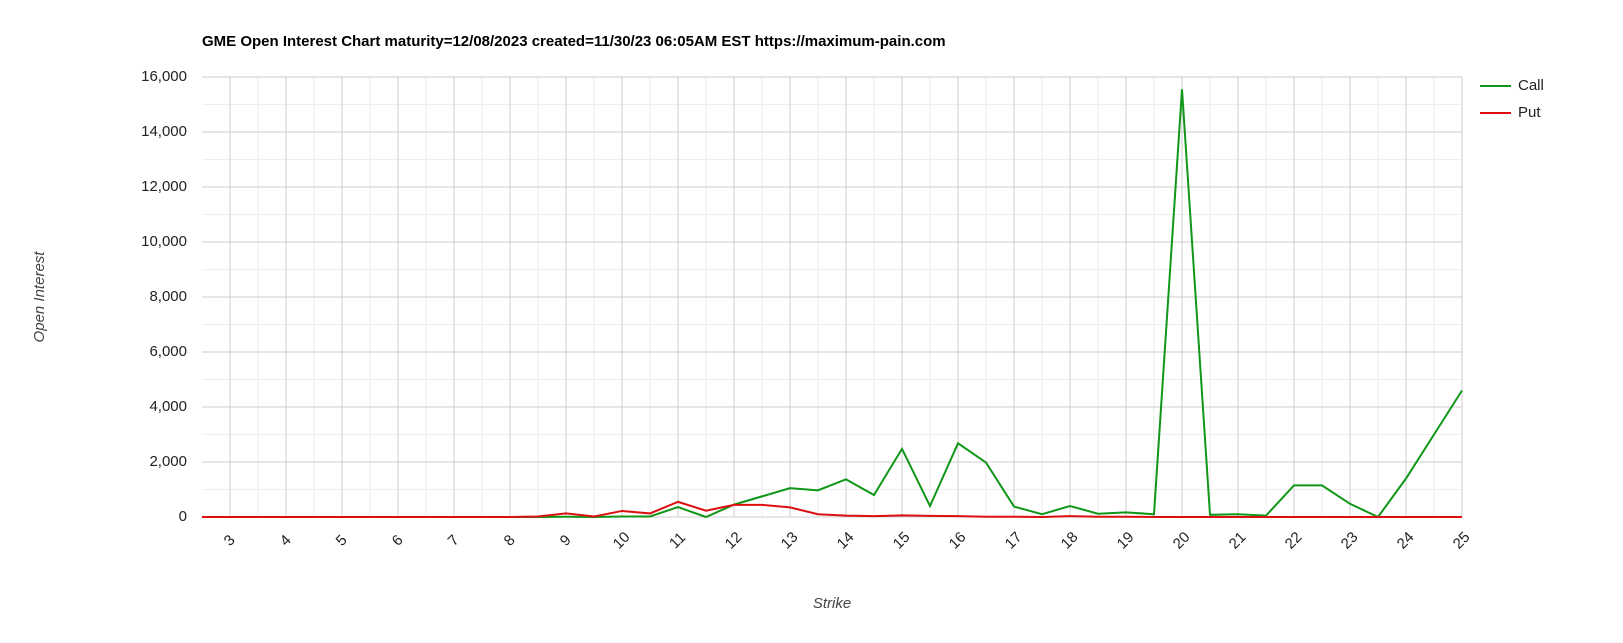 The width and height of the screenshot is (1623, 643). I want to click on y-tick-label: 4,000, so click(168, 406).